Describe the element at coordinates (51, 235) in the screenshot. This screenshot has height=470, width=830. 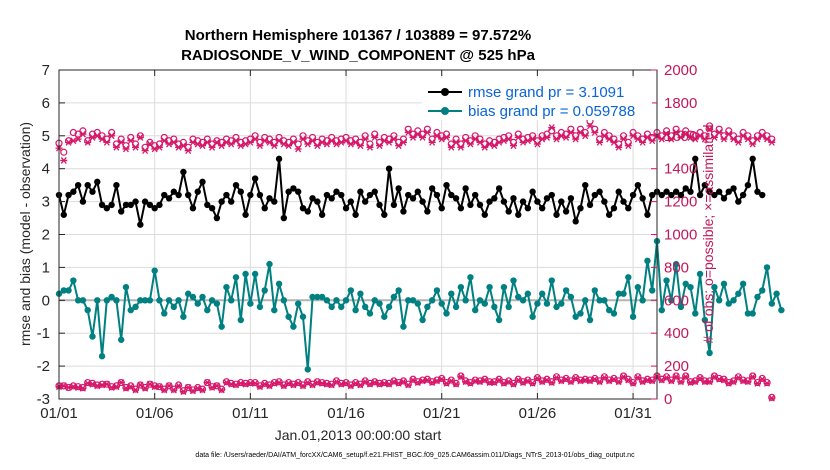
I see `y-axis-ticks: -3 -2 -1 0 1 2 3 4 5 6 7` at that location.